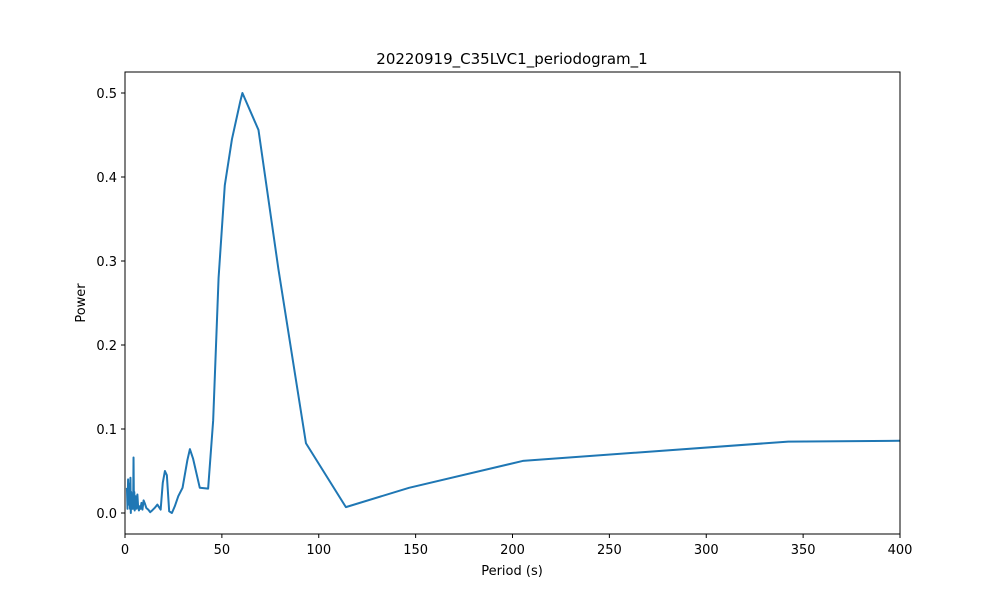  I want to click on x-tick-label: 50, so click(222, 550).